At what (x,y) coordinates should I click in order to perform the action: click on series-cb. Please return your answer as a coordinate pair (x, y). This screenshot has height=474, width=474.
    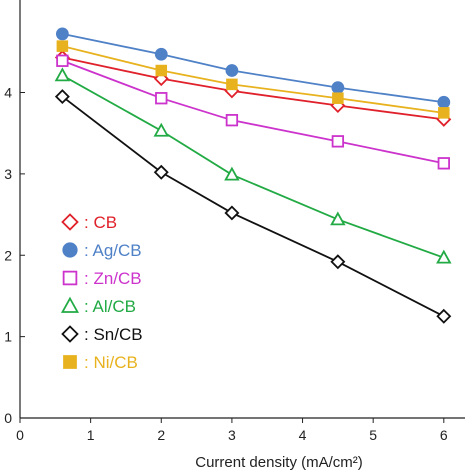
    Looking at the image, I should click on (253, 88).